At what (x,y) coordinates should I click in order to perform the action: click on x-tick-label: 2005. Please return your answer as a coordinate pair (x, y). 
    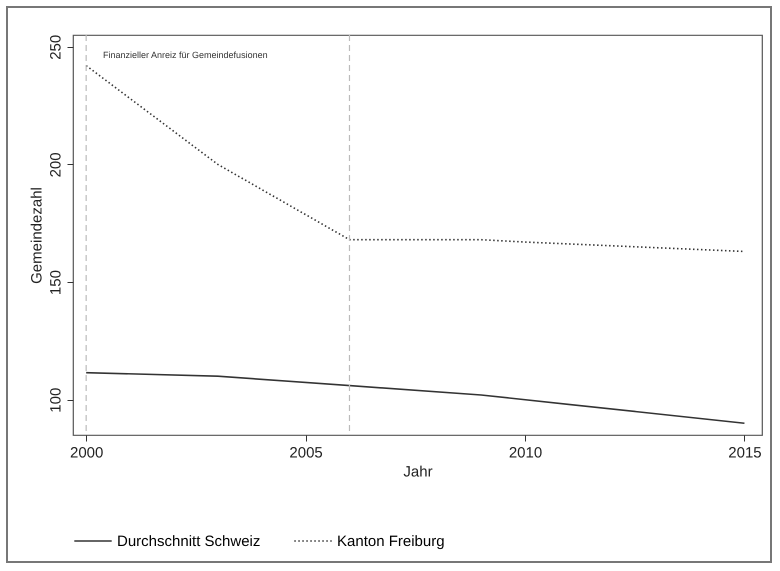
    Looking at the image, I should click on (306, 453).